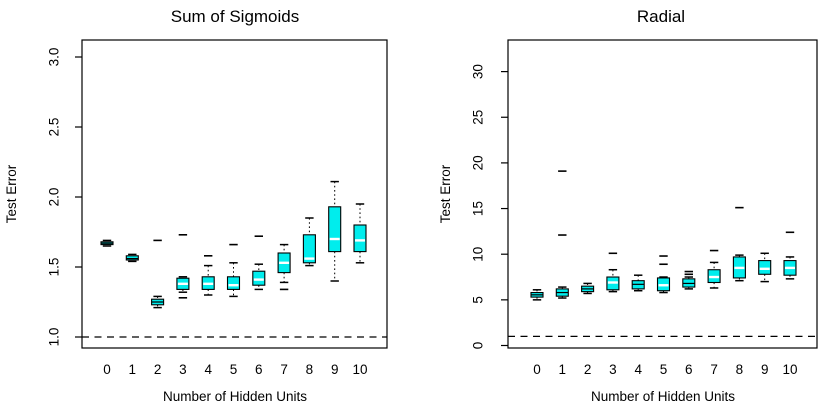 The image size is (823, 415). I want to click on y-tick-label: 10, so click(478, 254).